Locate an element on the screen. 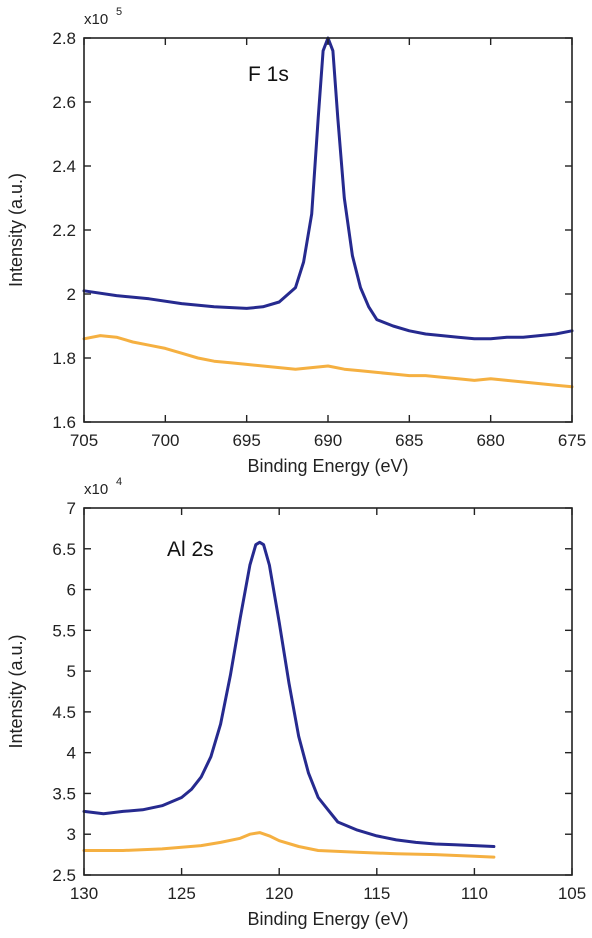 The width and height of the screenshot is (592, 938). x-tick-label: 110 is located at coordinates (474, 893).